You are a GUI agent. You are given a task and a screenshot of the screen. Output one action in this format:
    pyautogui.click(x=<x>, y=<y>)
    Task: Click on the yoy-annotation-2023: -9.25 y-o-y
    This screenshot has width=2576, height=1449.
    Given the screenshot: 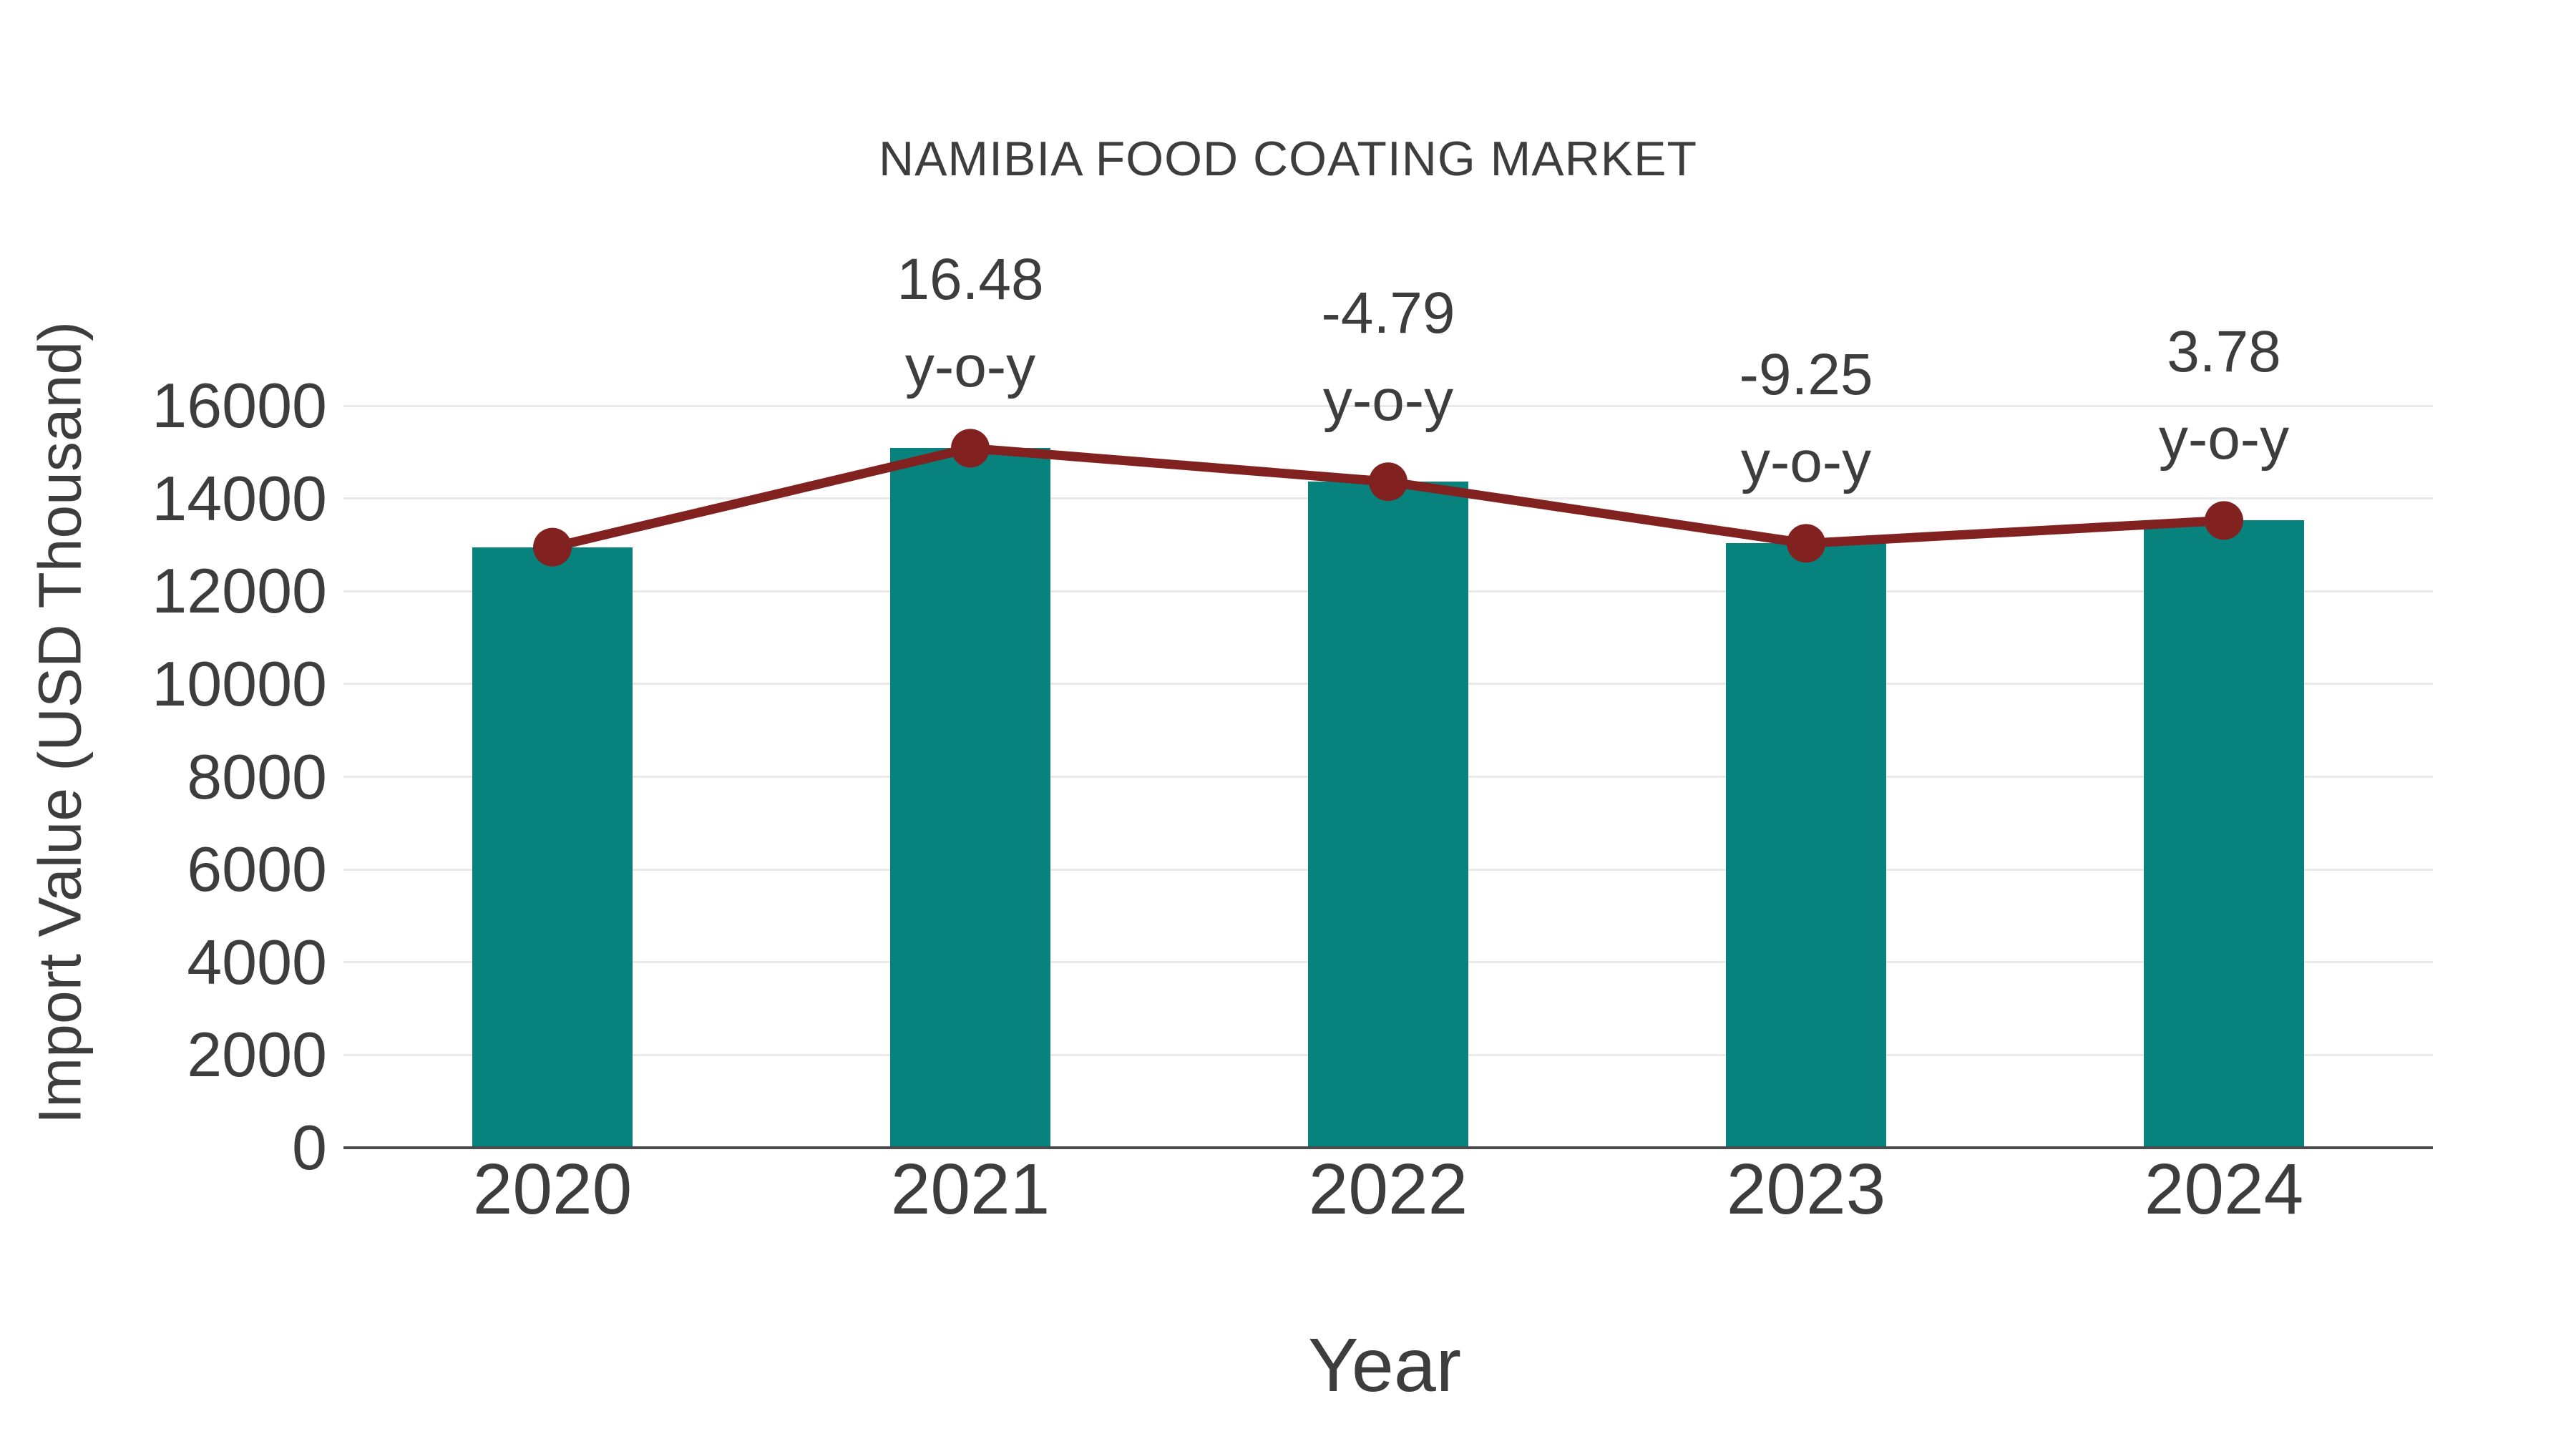 What is the action you would take?
    pyautogui.click(x=1806, y=418)
    